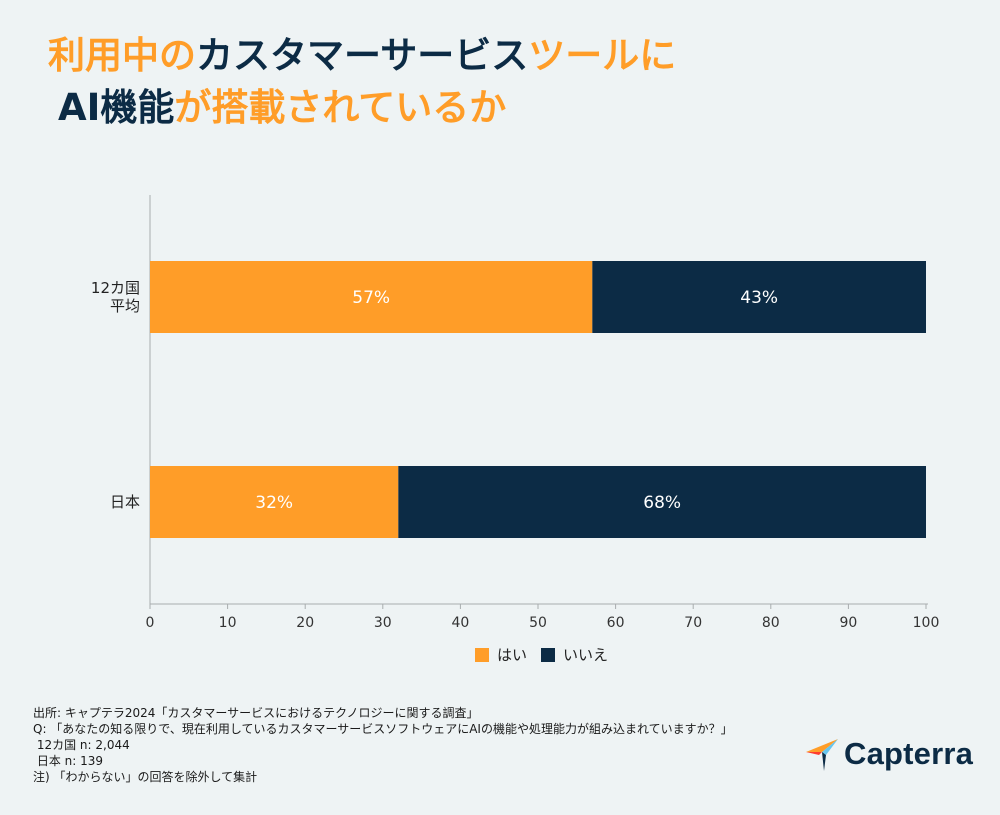 This screenshot has height=815, width=1000. I want to click on capterra-arrow-icon, so click(822, 755).